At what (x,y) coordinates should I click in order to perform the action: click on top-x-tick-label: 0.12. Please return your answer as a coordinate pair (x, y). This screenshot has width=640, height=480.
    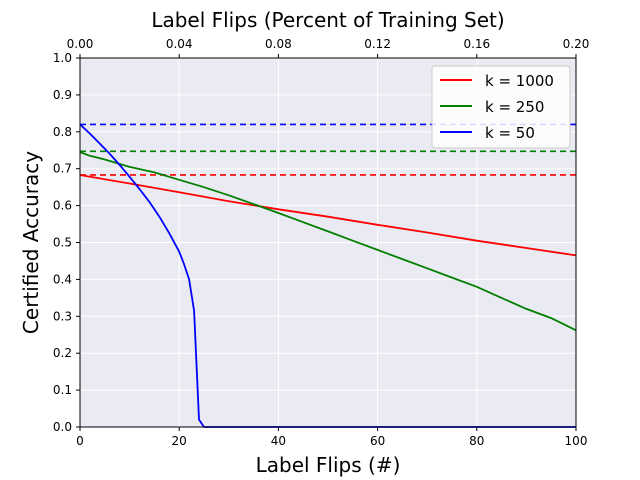
    Looking at the image, I should click on (377, 44).